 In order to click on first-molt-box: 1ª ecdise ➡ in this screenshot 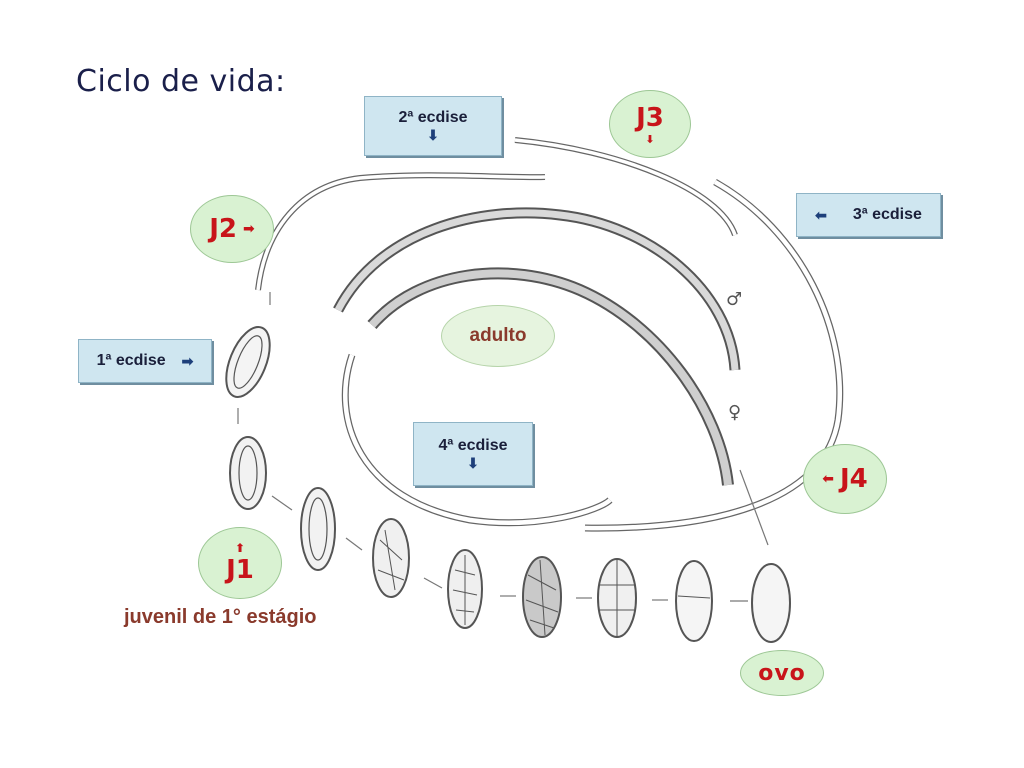, I will do `click(145, 361)`.